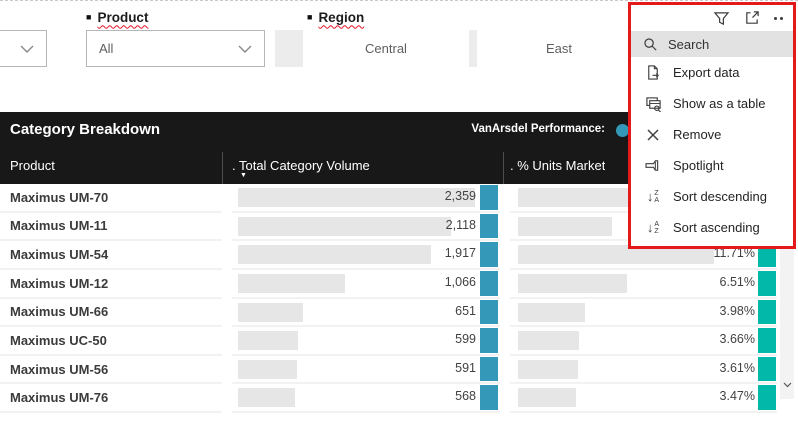 This screenshot has height=428, width=798. I want to click on pct-cell: 3.47%, so click(643, 398).